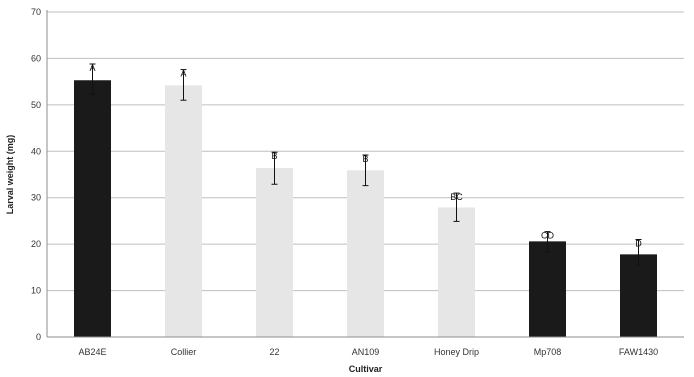 Image resolution: width=694 pixels, height=377 pixels. Describe the element at coordinates (638, 352) in the screenshot. I see `x-tick-label: FAW1430` at that location.